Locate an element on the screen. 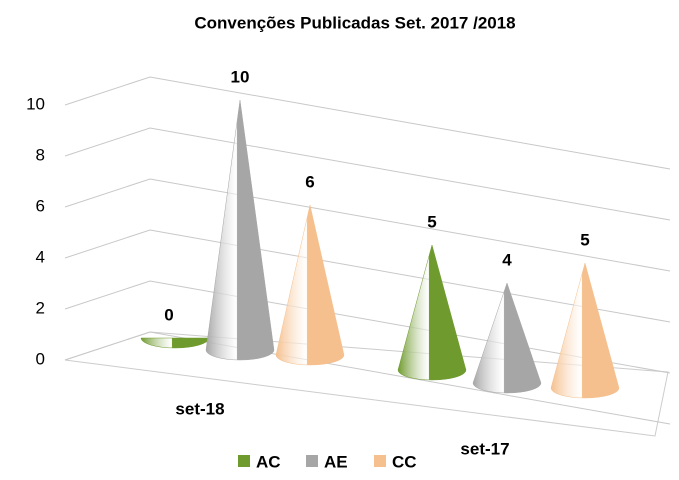 The image size is (679, 480). y-tick-label: 10 is located at coordinates (35, 103).